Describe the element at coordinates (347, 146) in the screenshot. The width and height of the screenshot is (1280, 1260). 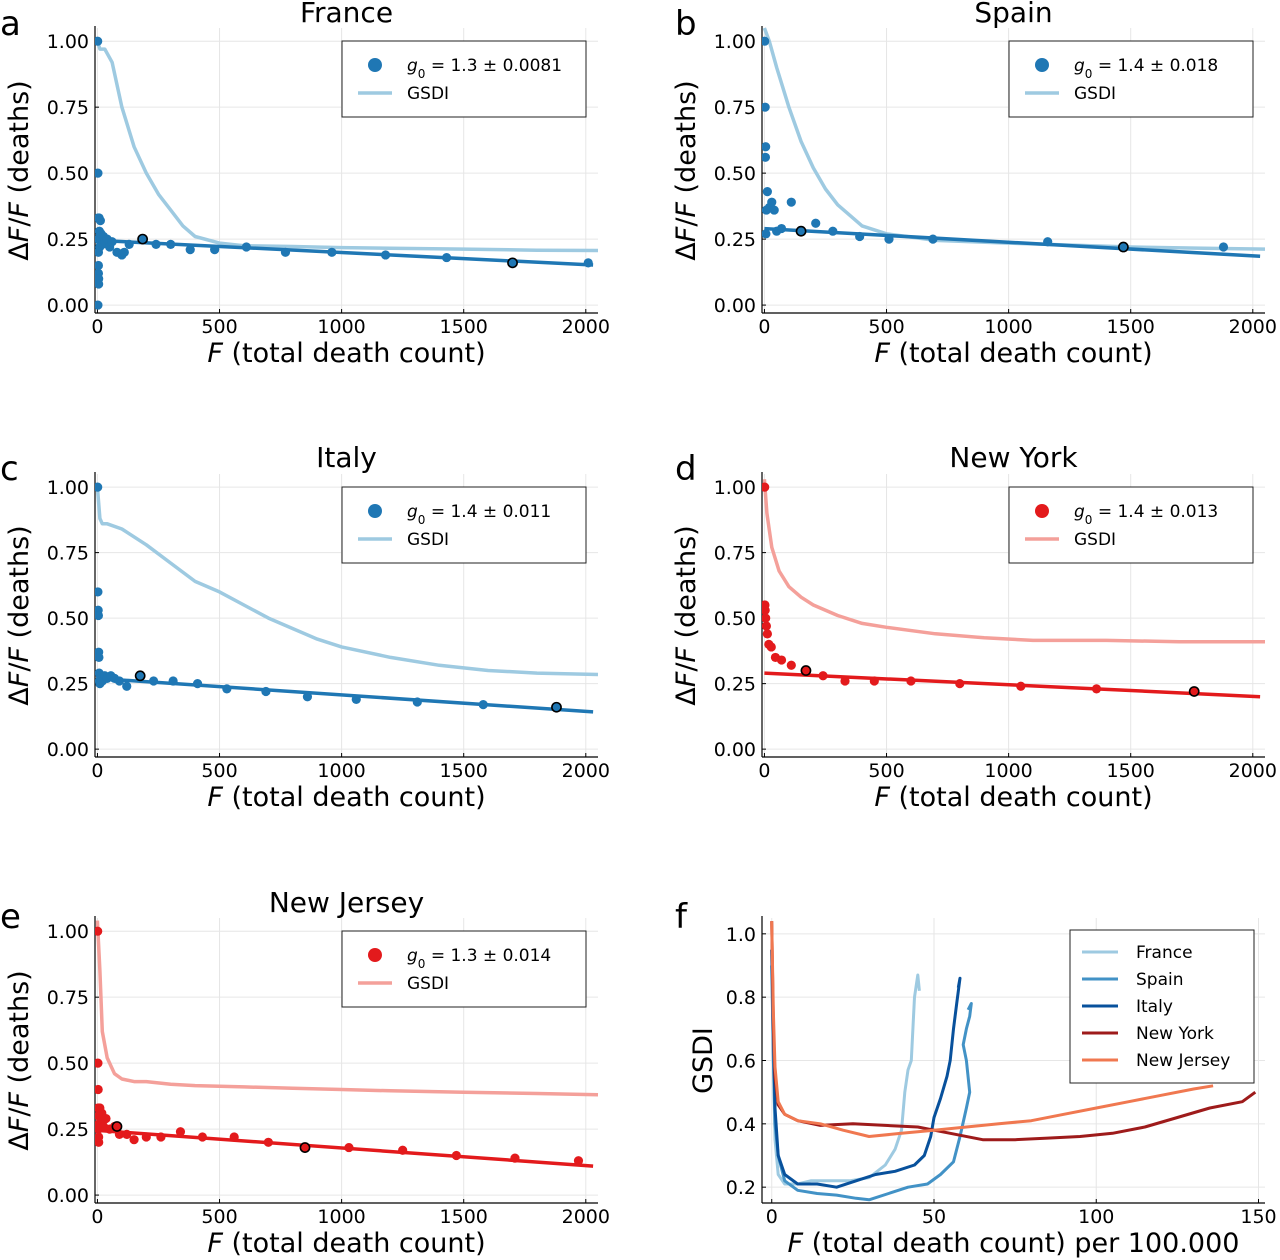
I see `gsdi-line` at that location.